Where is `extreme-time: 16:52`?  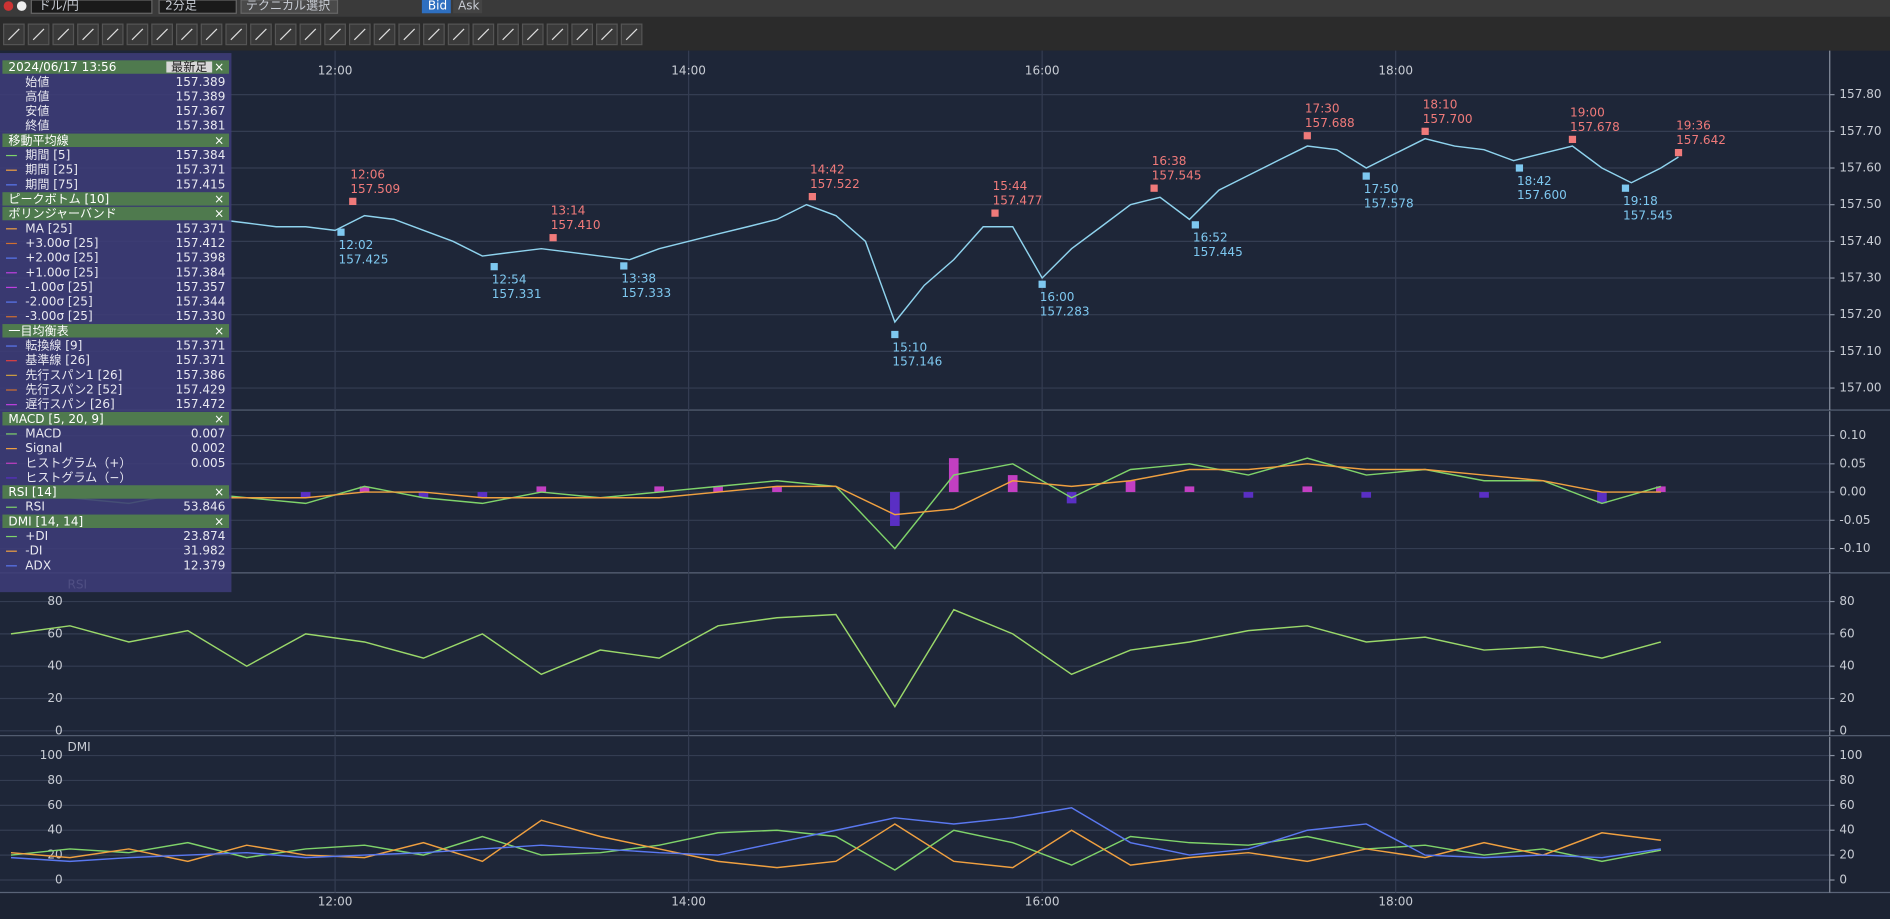 extreme-time: 16:52 is located at coordinates (1210, 238).